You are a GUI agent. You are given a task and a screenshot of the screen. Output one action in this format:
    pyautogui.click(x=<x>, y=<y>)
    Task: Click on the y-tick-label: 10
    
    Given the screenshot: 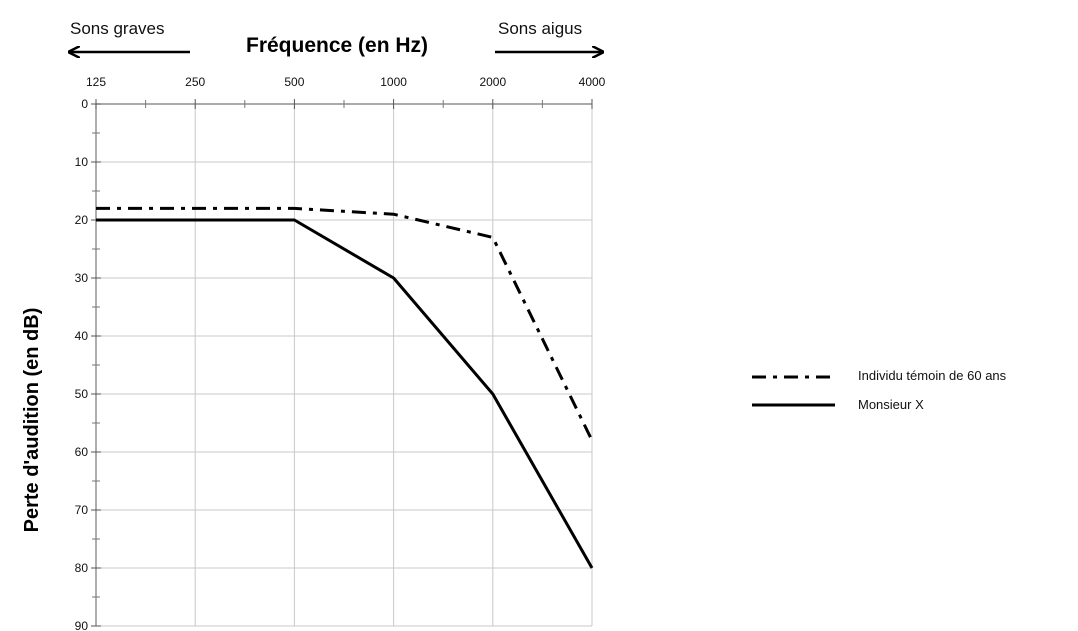 What is the action you would take?
    pyautogui.click(x=82, y=162)
    